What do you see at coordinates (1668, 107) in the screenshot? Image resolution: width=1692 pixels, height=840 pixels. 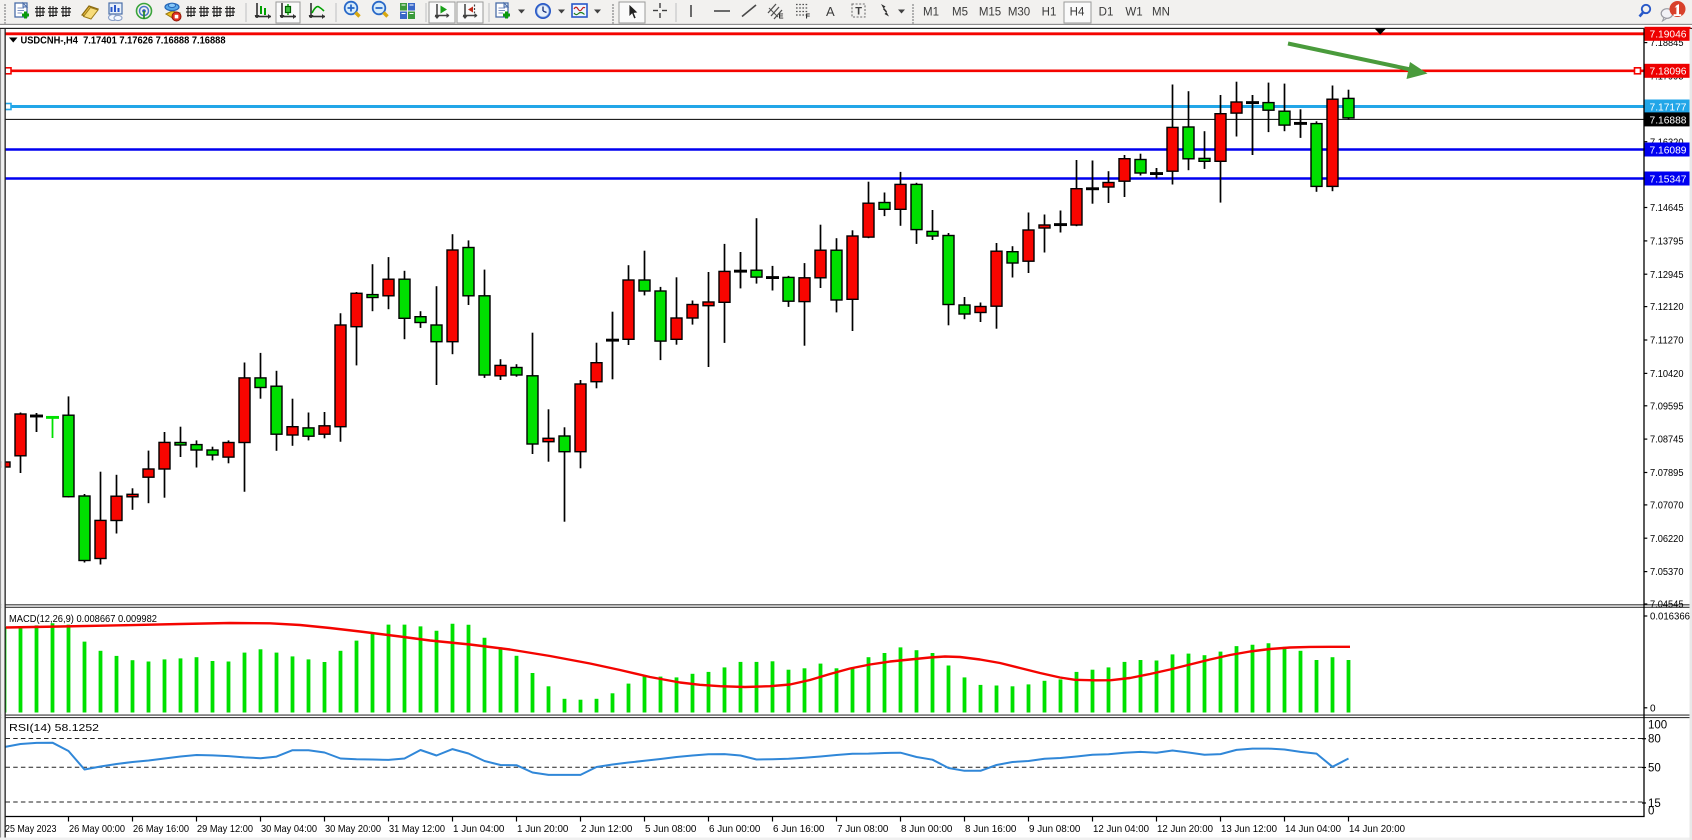 I see `svg-text: 7.17177` at bounding box center [1668, 107].